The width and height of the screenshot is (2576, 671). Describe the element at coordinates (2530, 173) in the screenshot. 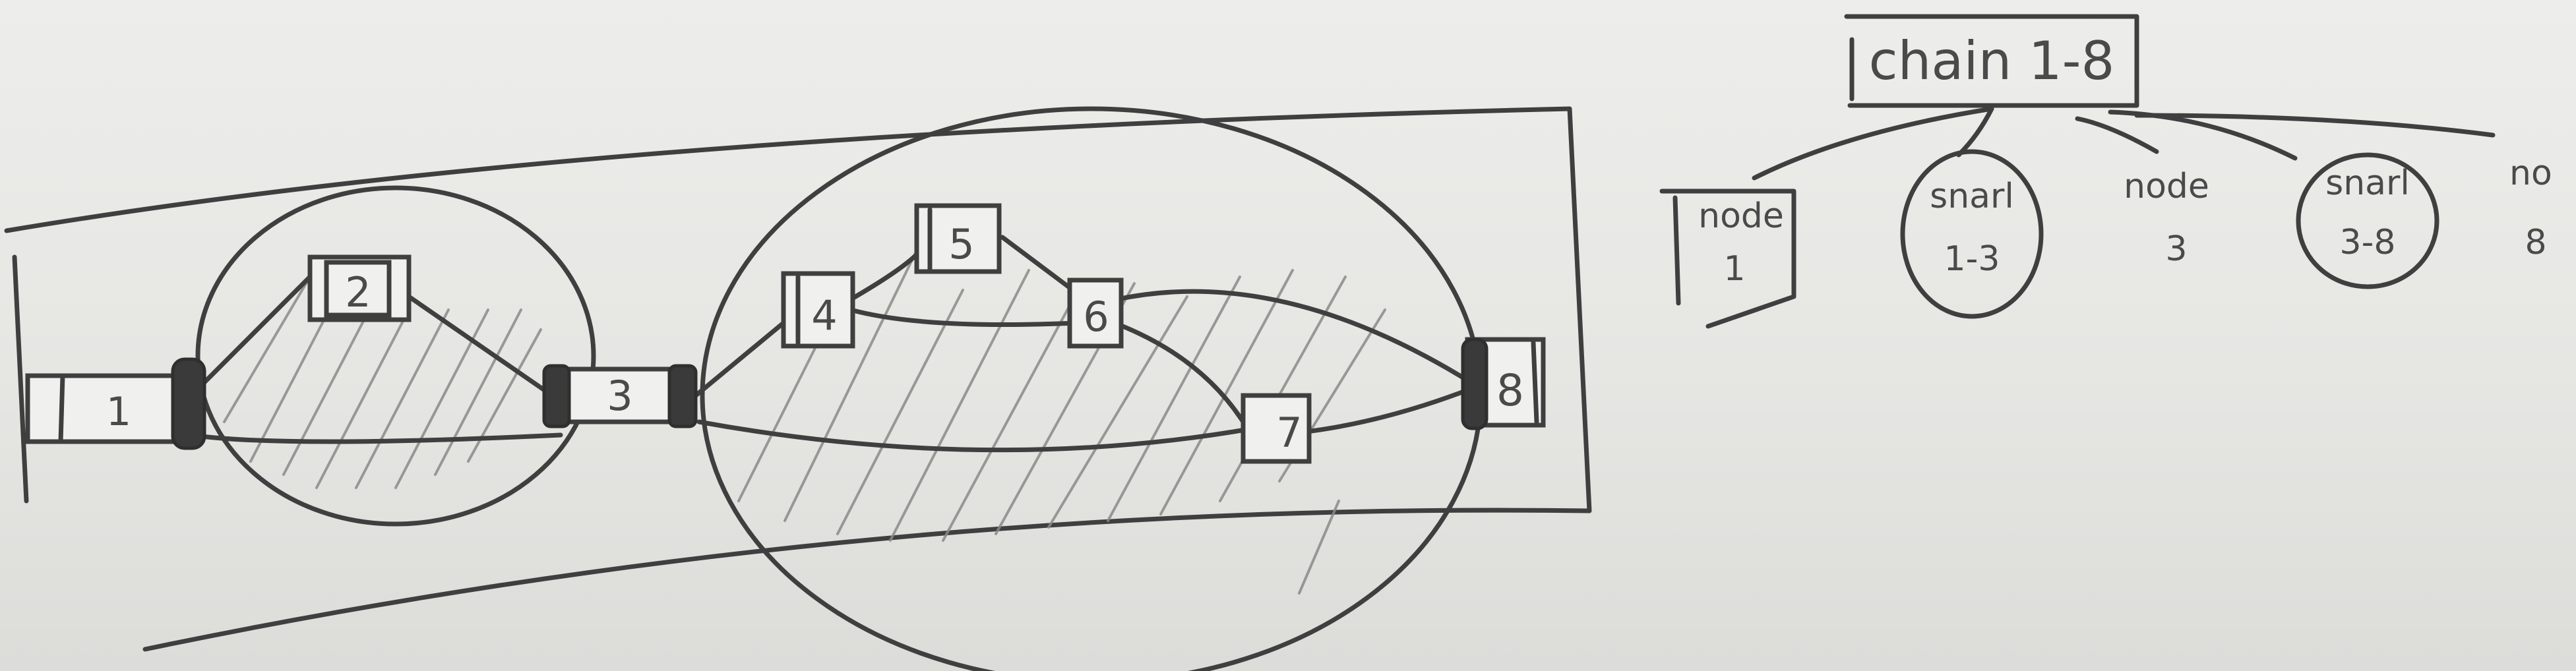

I see `tree-child-5-line1: no` at that location.